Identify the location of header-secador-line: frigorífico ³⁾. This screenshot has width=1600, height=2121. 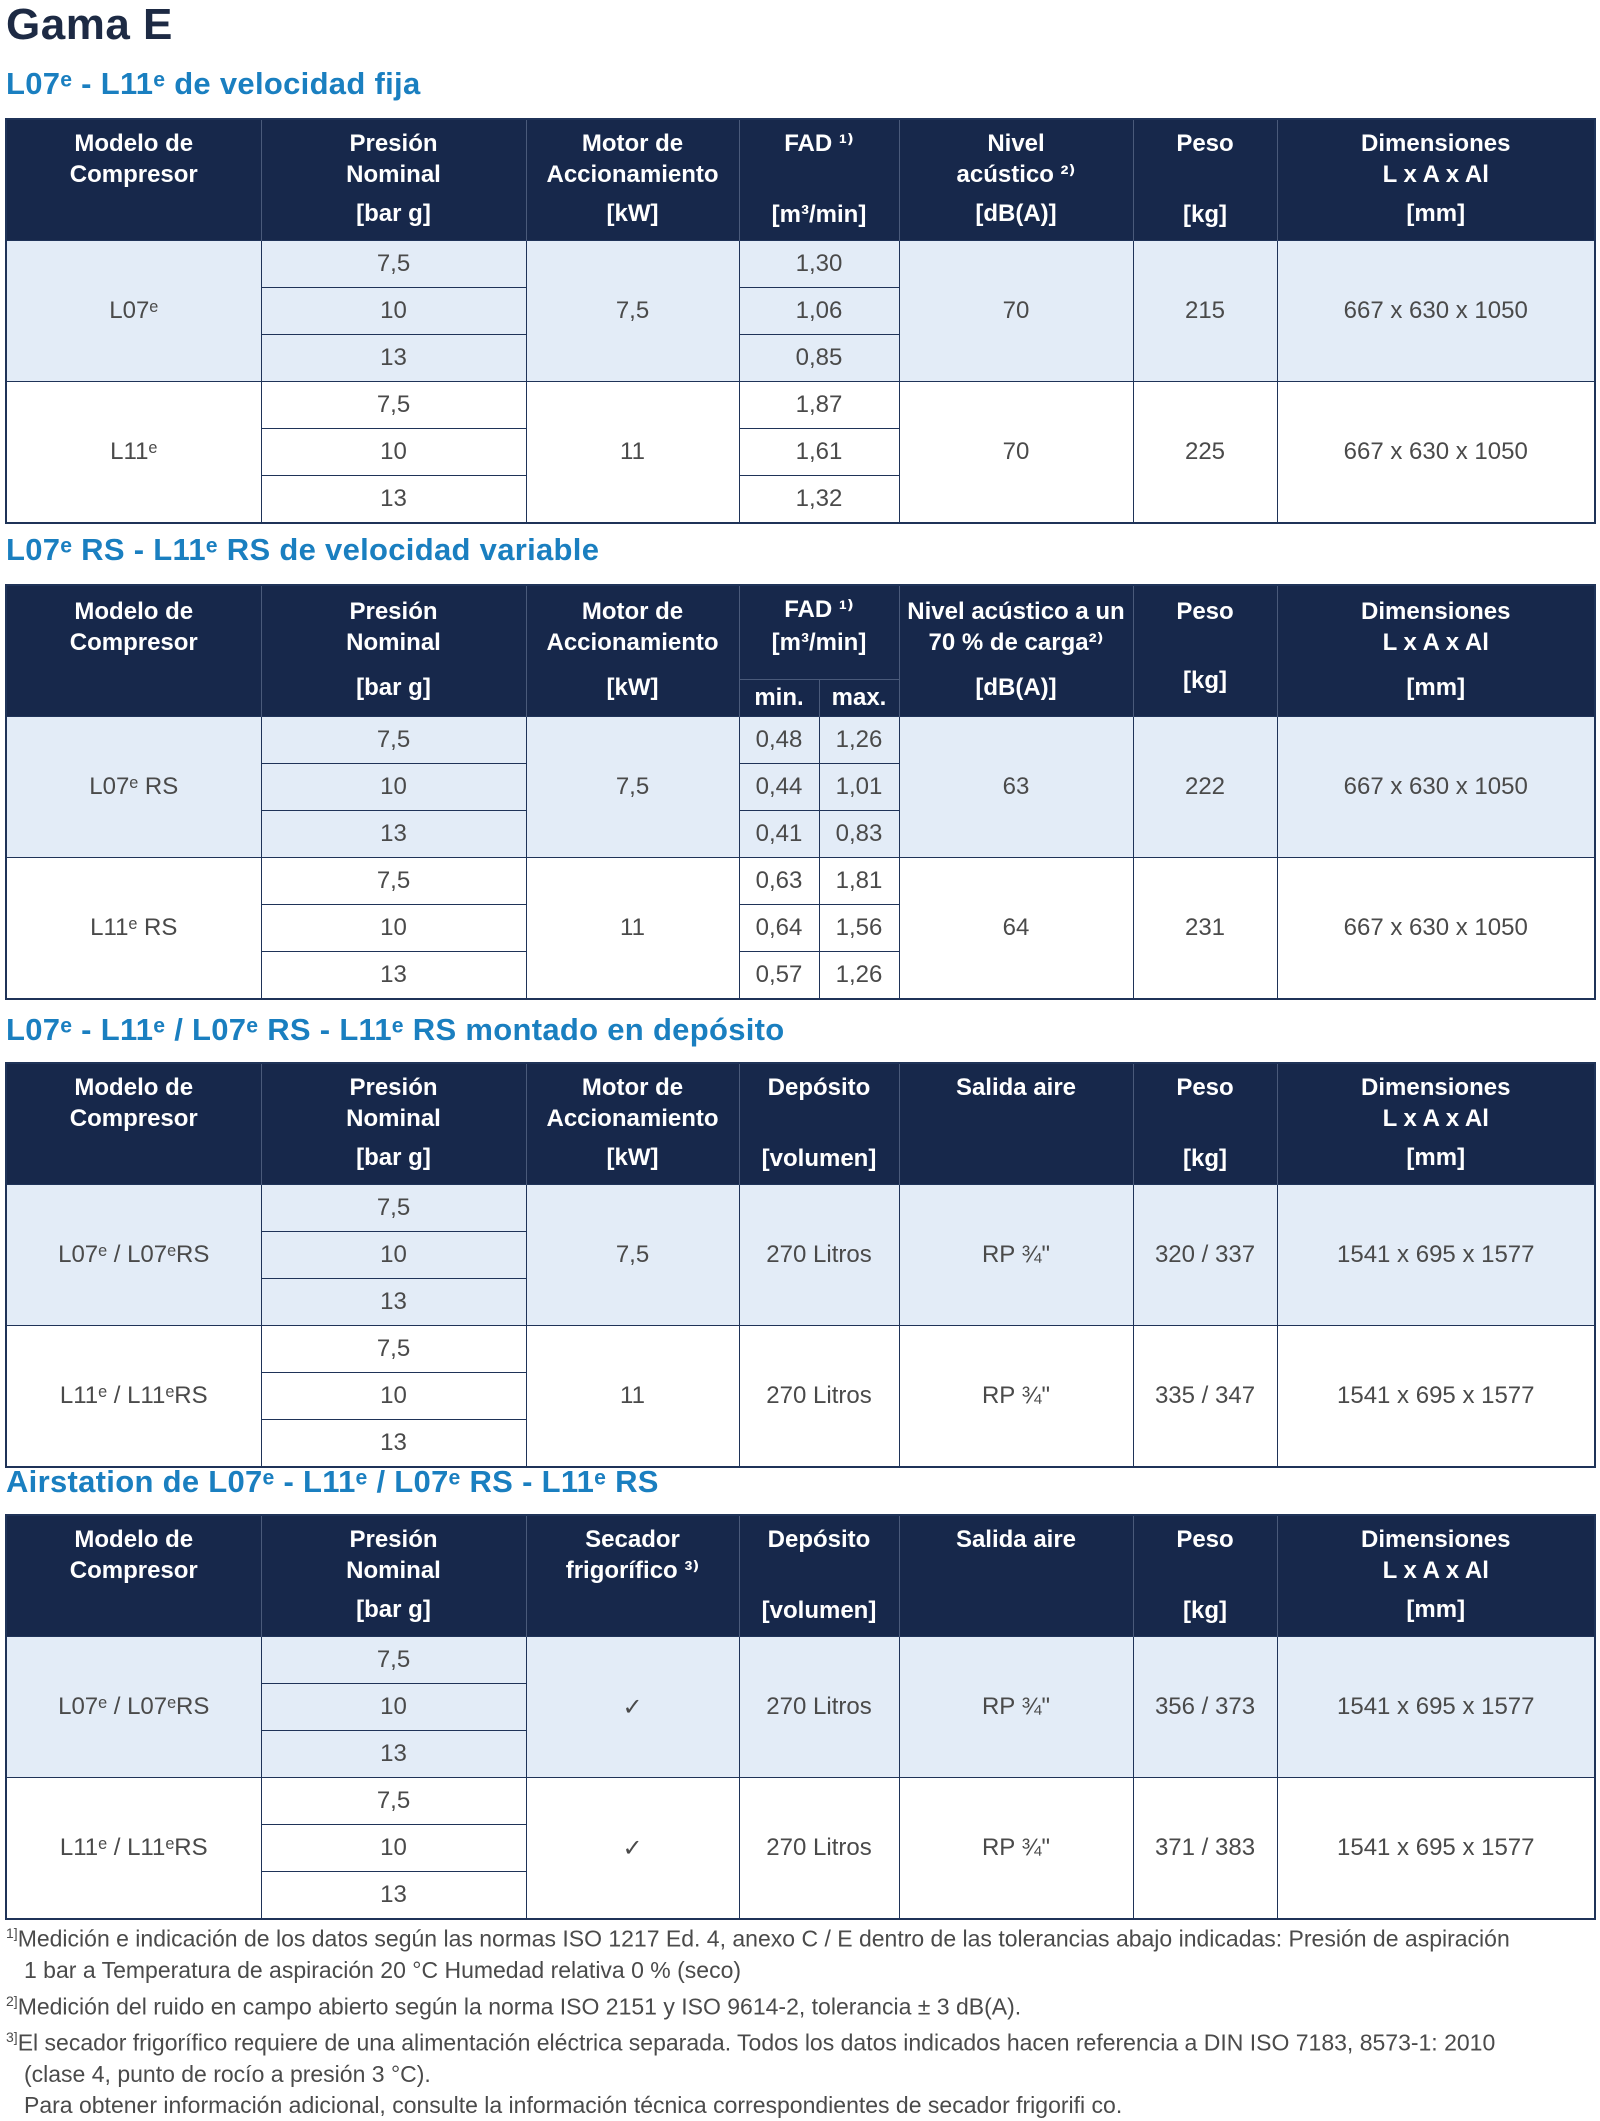
(632, 1570).